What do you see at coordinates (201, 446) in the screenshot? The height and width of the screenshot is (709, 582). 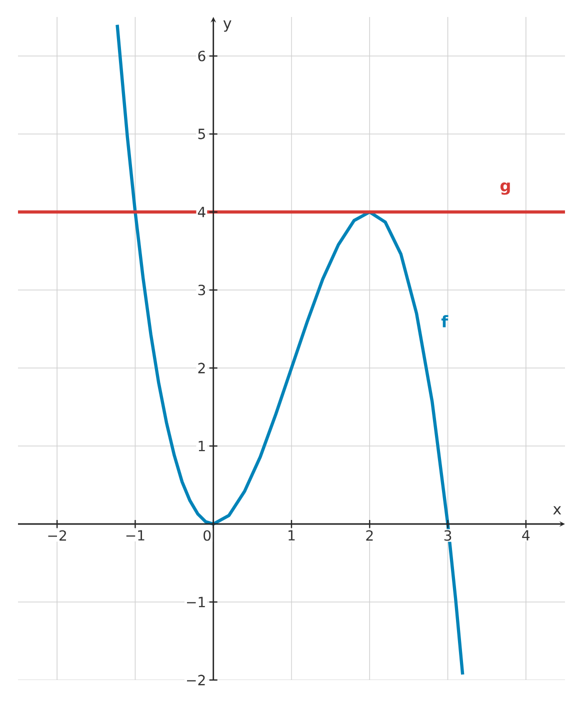 I see `y-tick-label: 1` at bounding box center [201, 446].